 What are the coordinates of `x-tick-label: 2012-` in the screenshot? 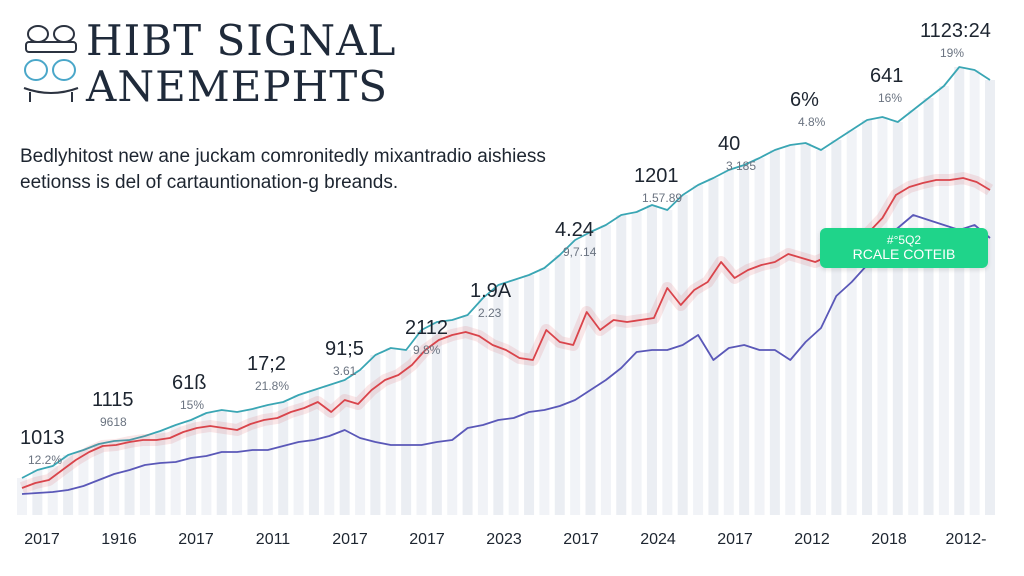 It's located at (966, 539).